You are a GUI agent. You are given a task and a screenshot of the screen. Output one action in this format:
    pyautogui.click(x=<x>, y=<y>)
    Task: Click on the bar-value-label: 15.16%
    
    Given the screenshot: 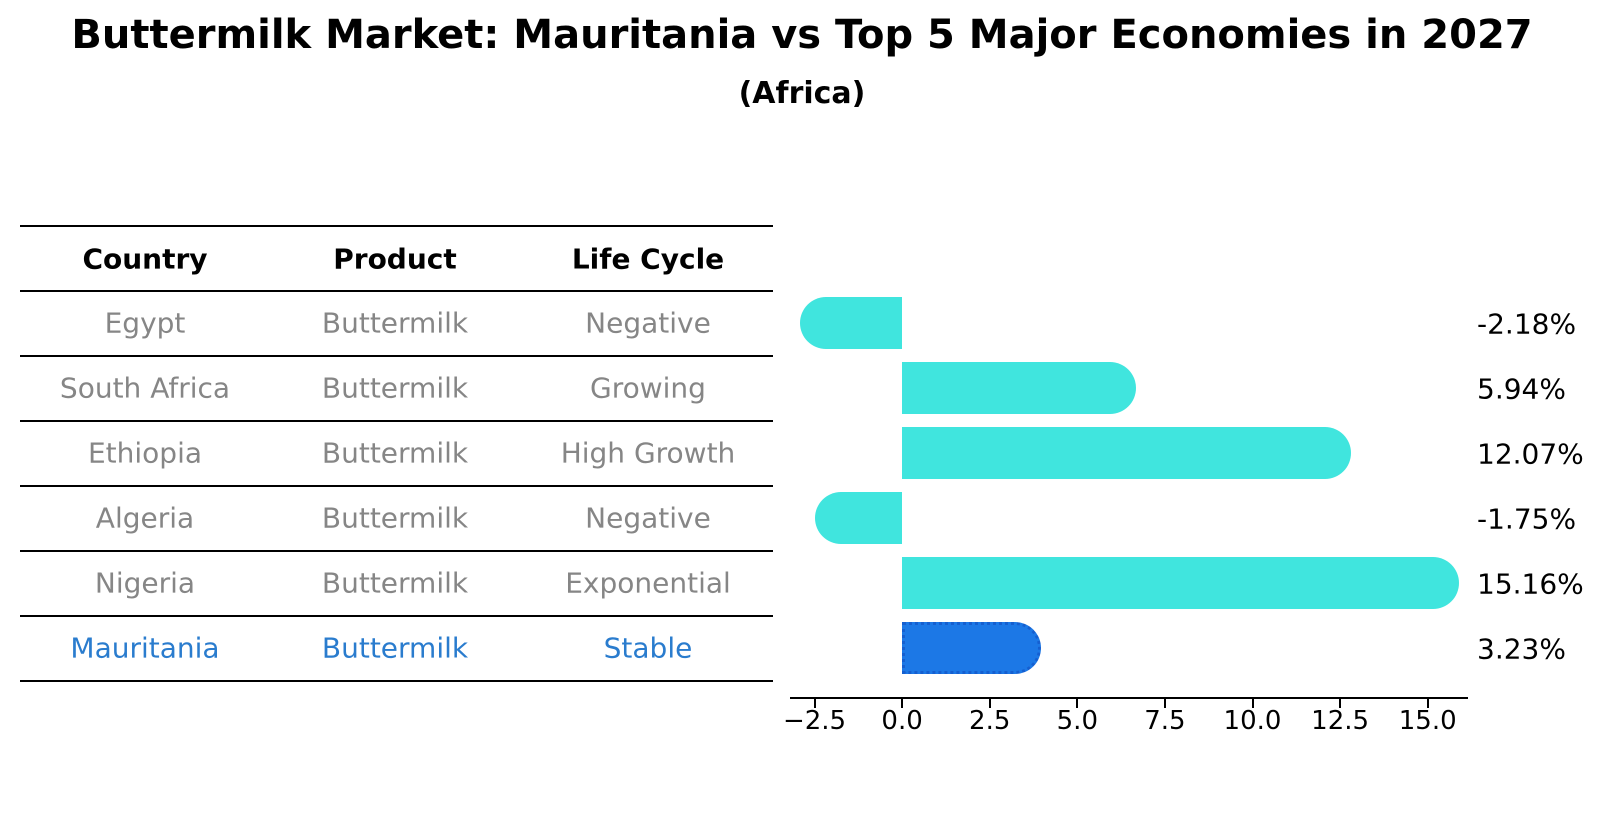 What is the action you would take?
    pyautogui.click(x=1530, y=583)
    